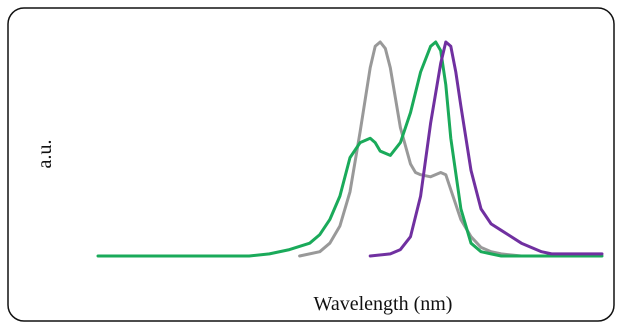  I want to click on y-axis-label: a.u., so click(45, 154).